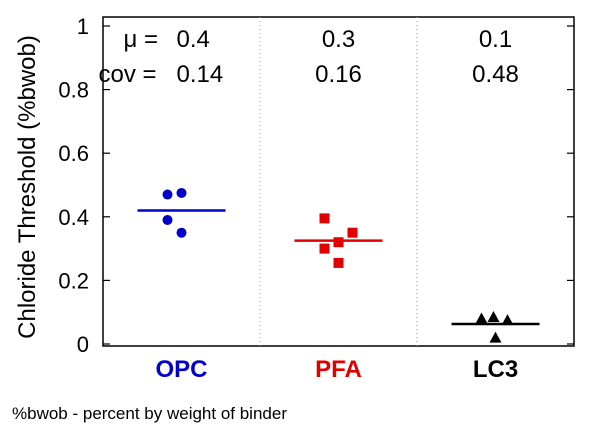 The height and width of the screenshot is (438, 594). What do you see at coordinates (495, 74) in the screenshot?
I see `cov-value: 0.48` at bounding box center [495, 74].